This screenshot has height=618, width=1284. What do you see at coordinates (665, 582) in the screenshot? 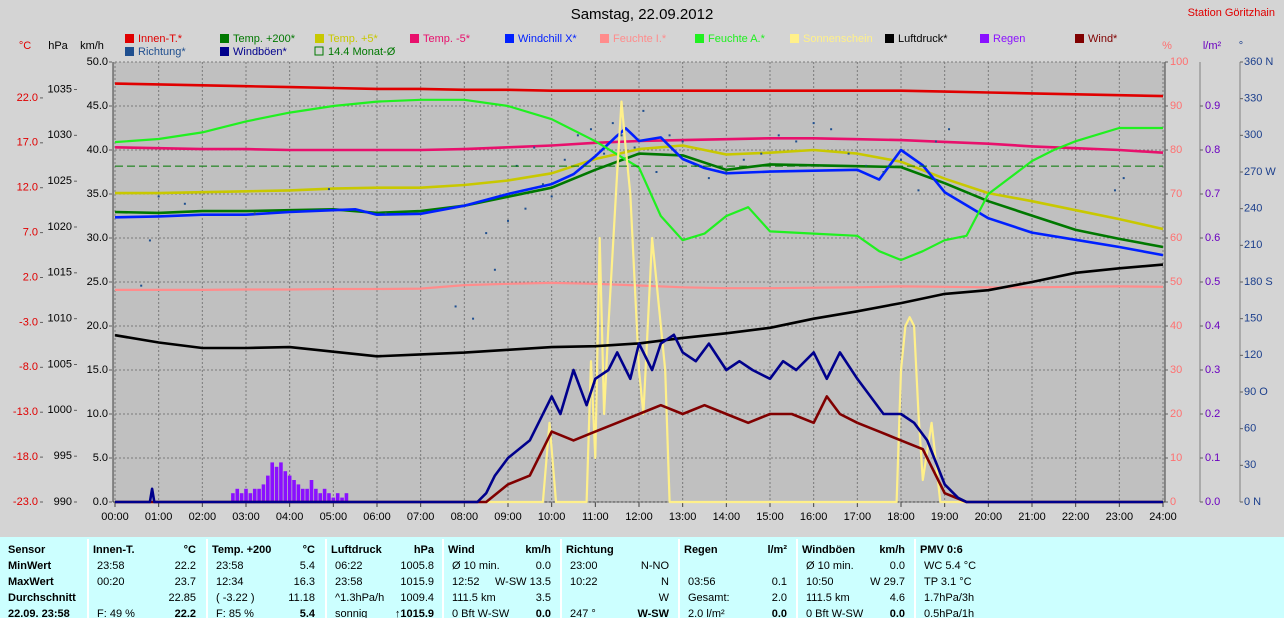
I see `table-value: N` at bounding box center [665, 582].